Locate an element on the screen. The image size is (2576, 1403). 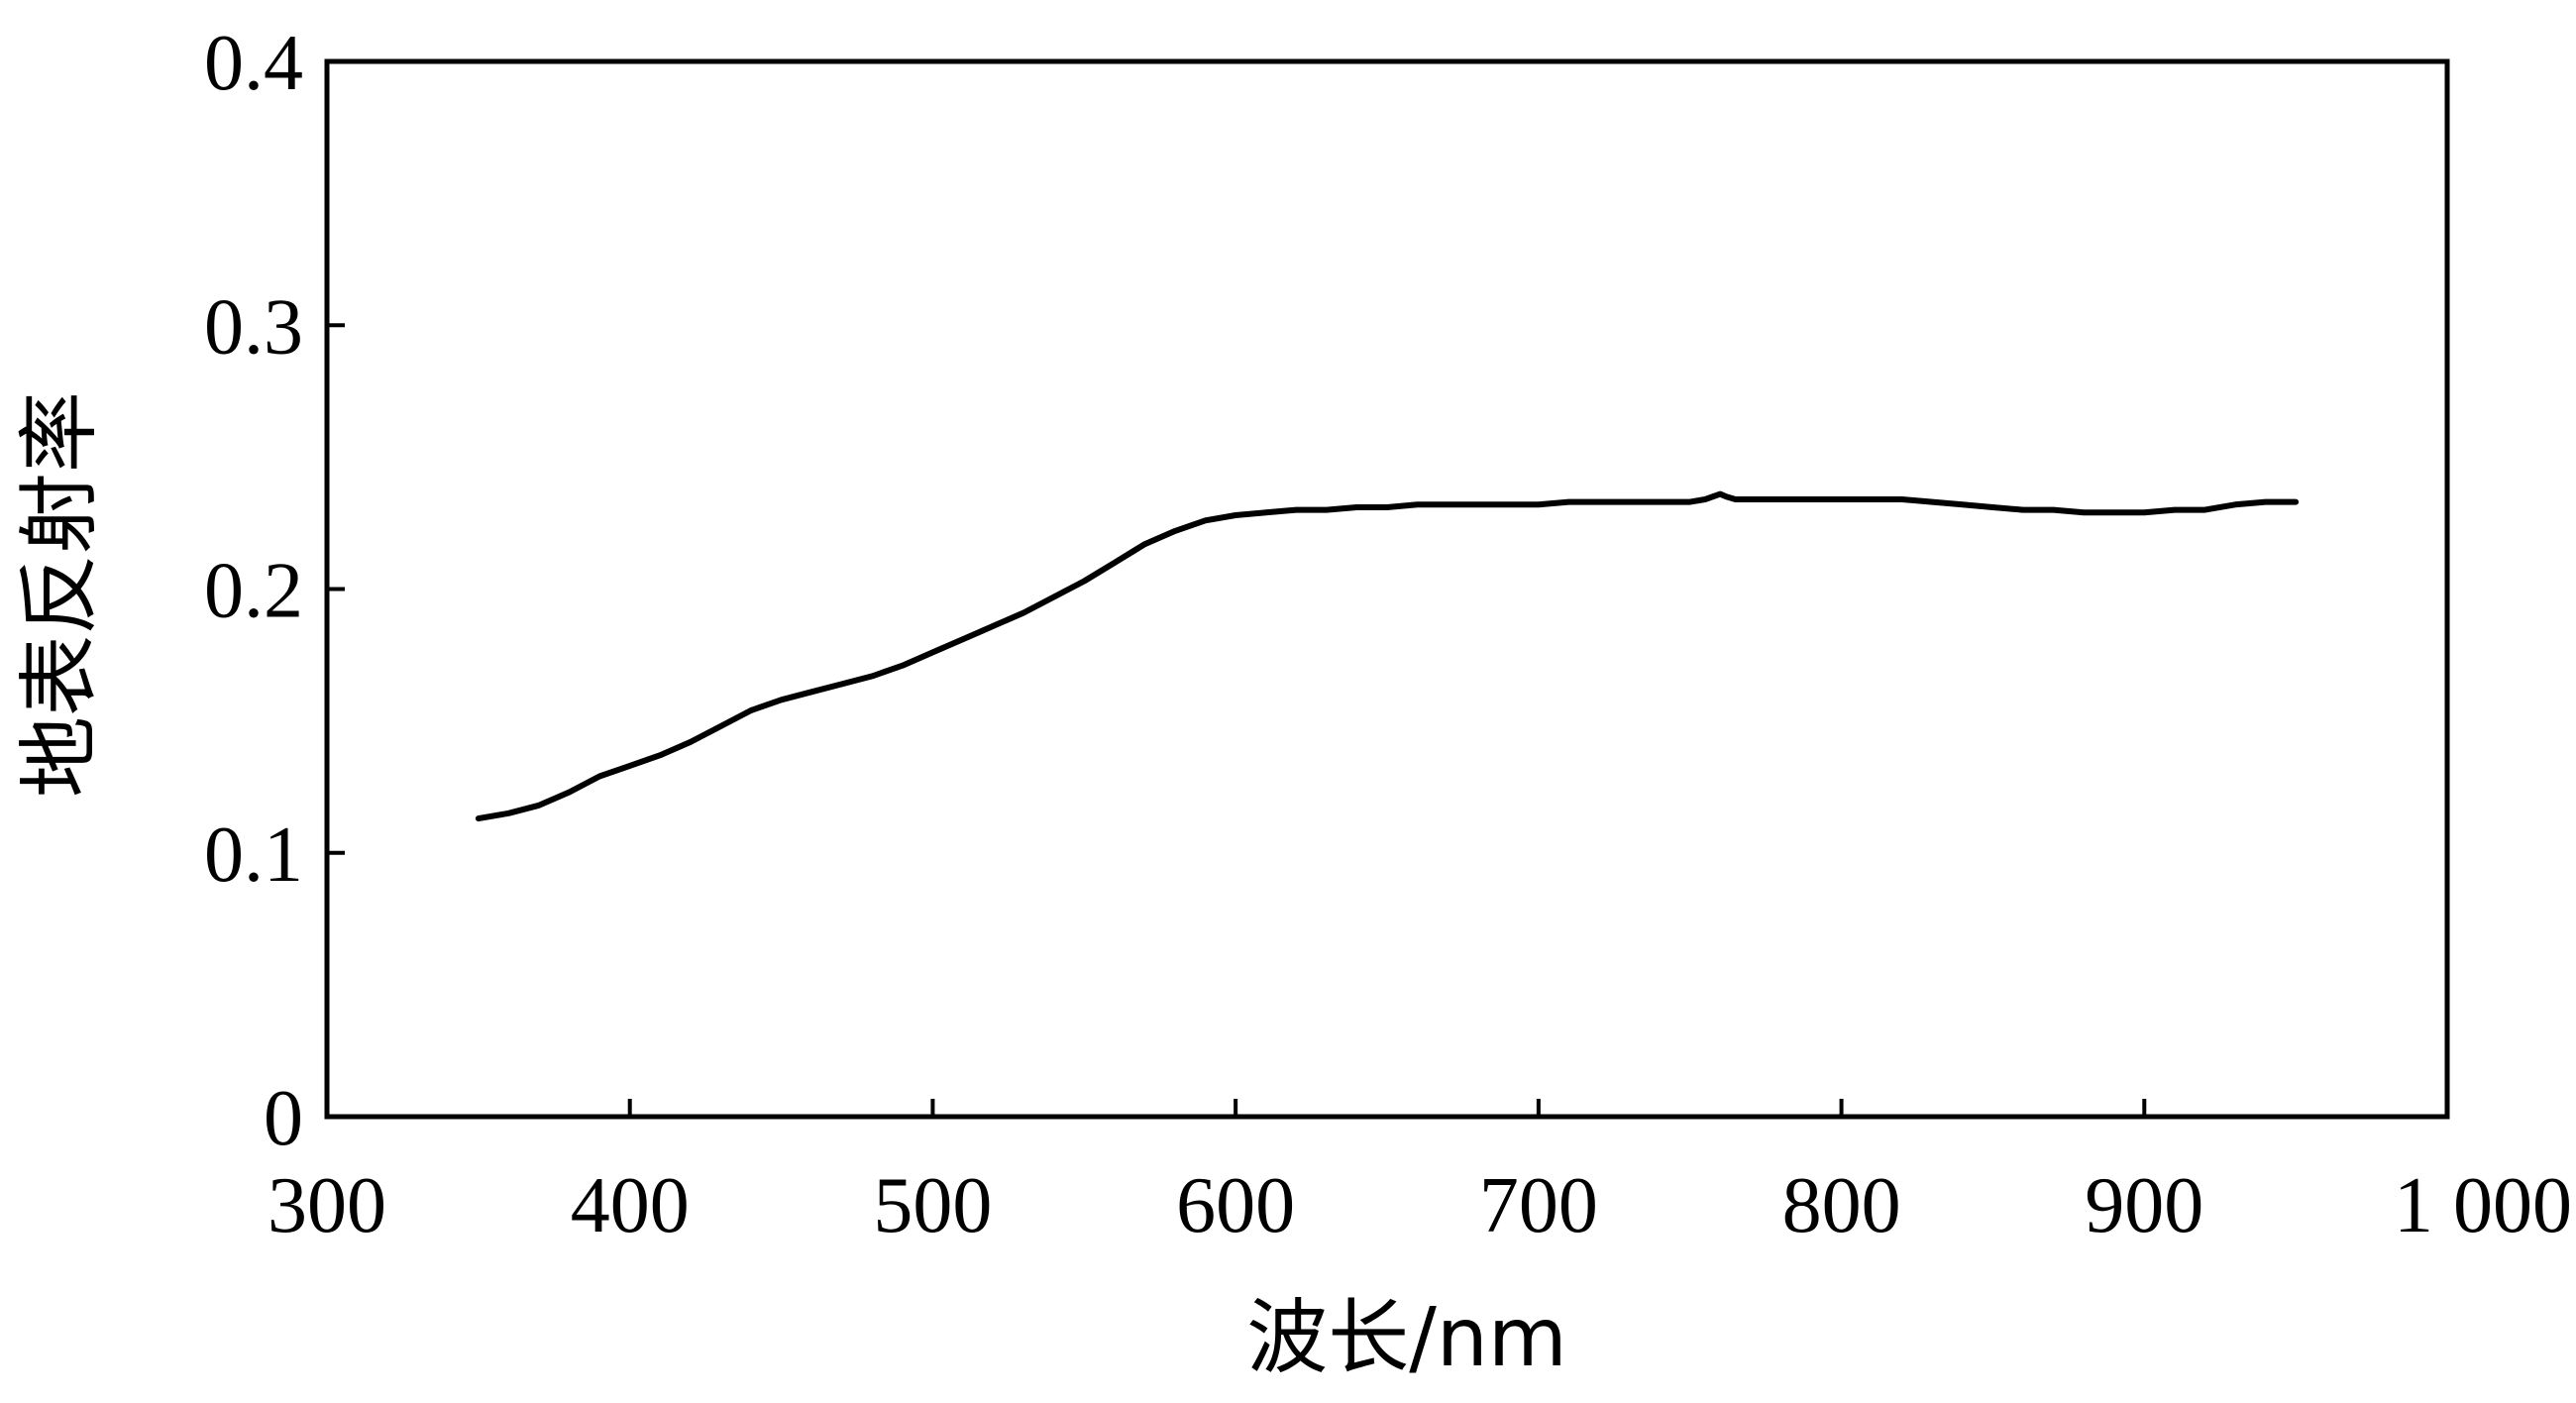
x-tick-label: 1 000 is located at coordinates (2483, 1205).